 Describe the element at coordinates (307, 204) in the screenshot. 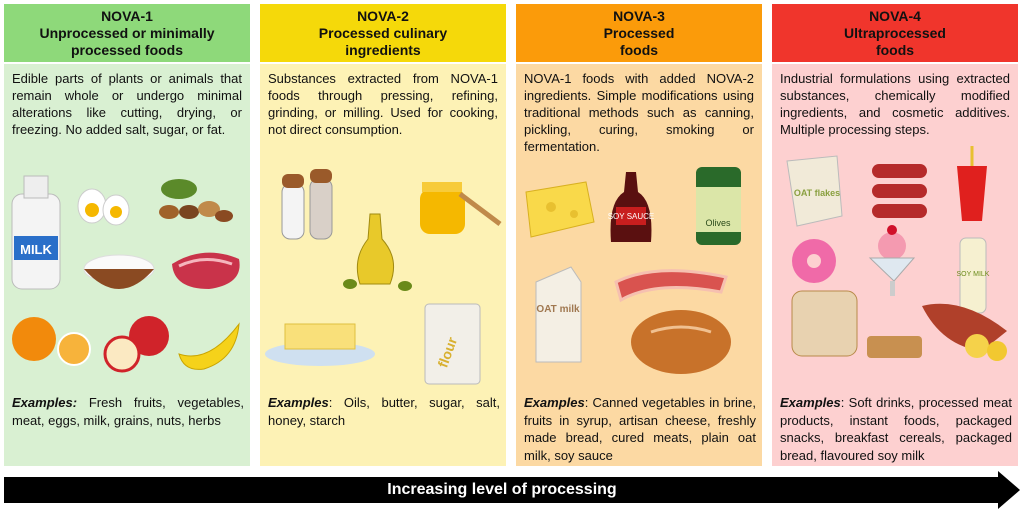

I see `salt-pepper-shakers-icon` at that location.